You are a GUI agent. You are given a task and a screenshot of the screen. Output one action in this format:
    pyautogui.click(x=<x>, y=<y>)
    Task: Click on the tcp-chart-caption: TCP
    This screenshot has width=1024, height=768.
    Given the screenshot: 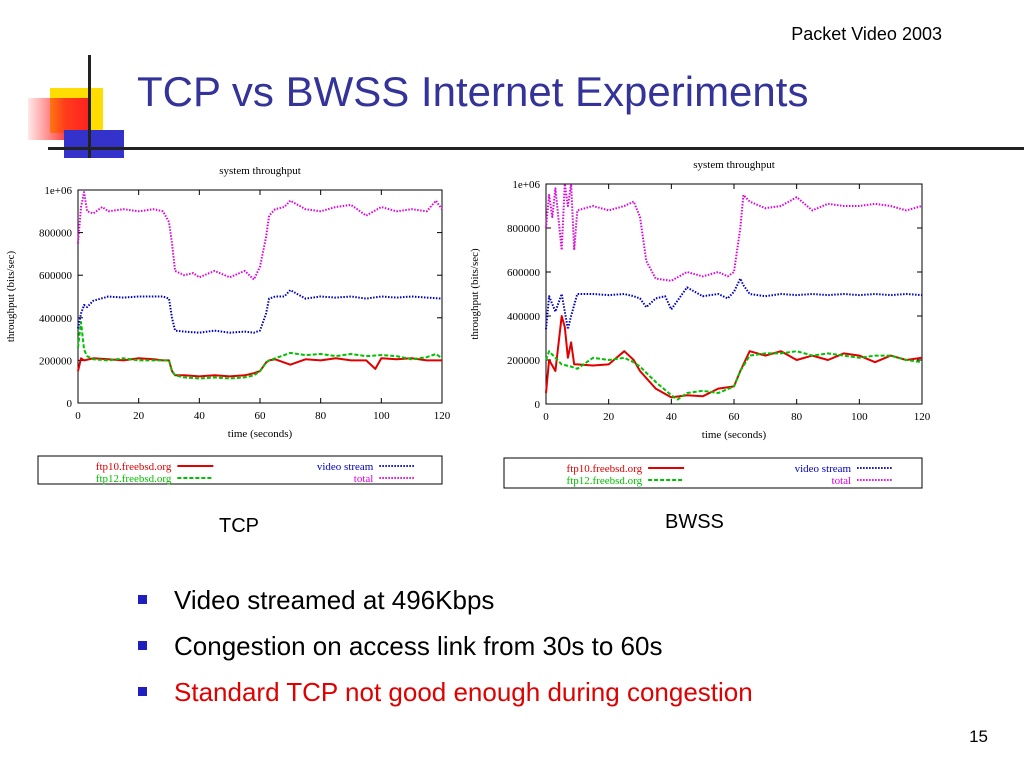 What is the action you would take?
    pyautogui.click(x=239, y=526)
    